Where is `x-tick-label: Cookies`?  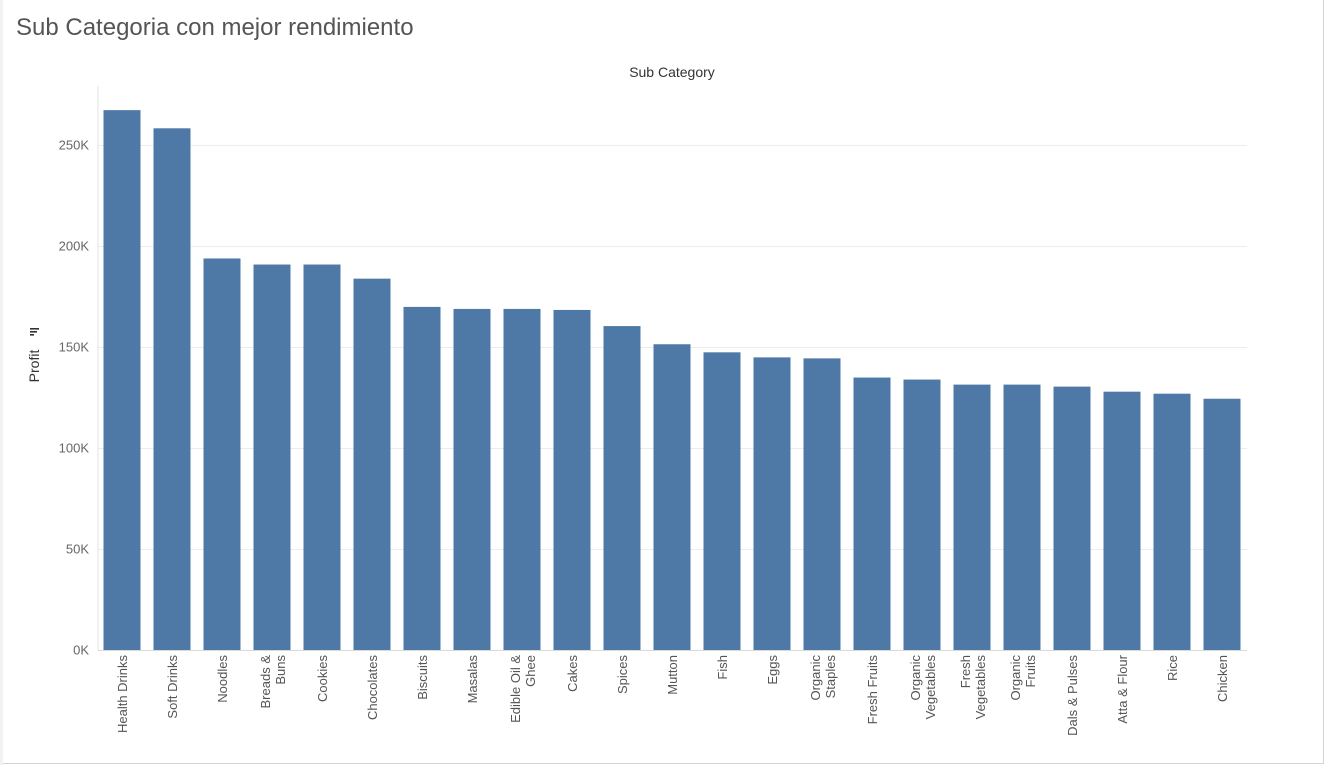 x-tick-label: Cookies is located at coordinates (322, 678).